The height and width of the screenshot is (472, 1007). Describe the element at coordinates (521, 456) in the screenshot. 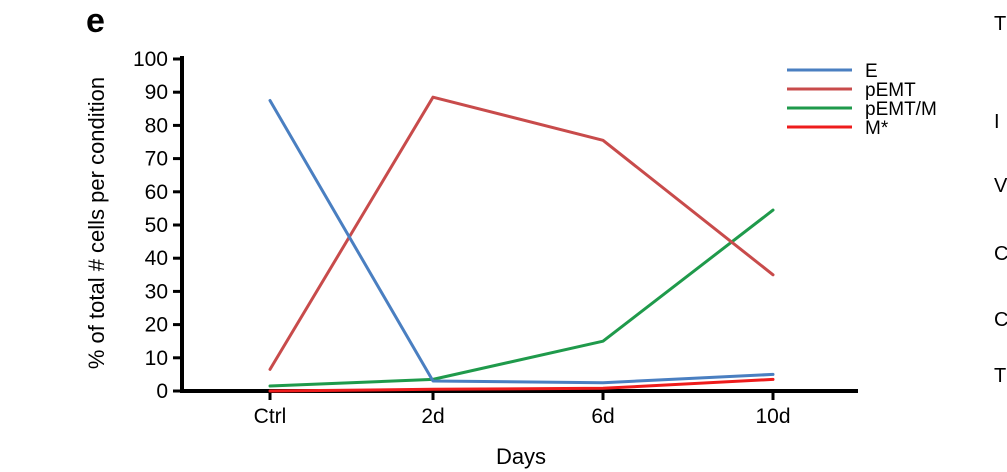

I see `x-axis-title: Days` at that location.